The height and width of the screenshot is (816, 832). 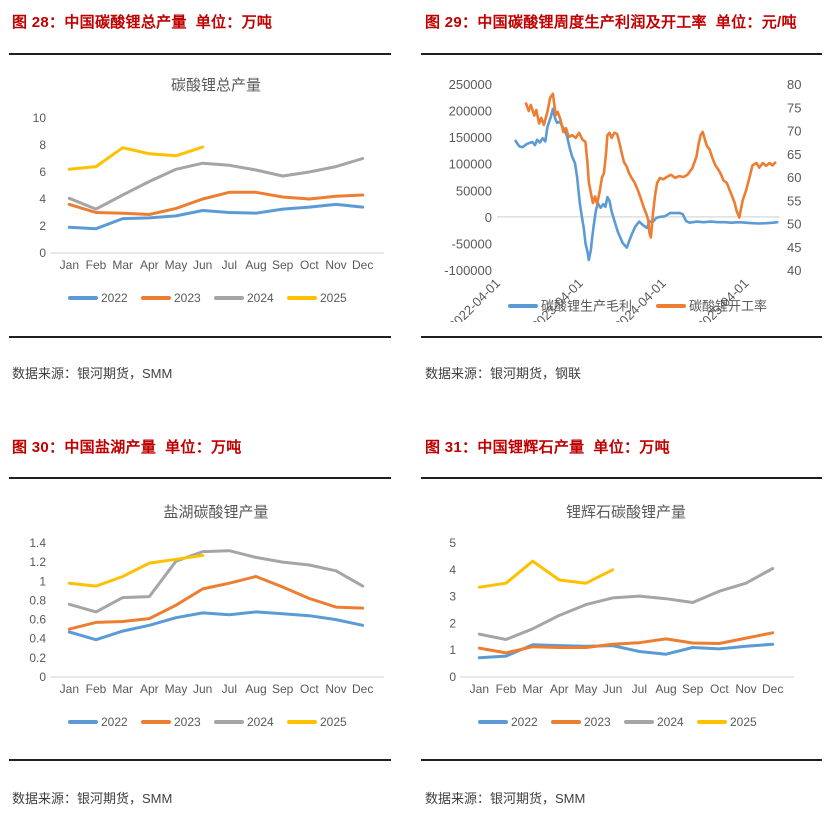 What do you see at coordinates (621, 337) in the screenshot?
I see `figure-29-bottom-rule` at bounding box center [621, 337].